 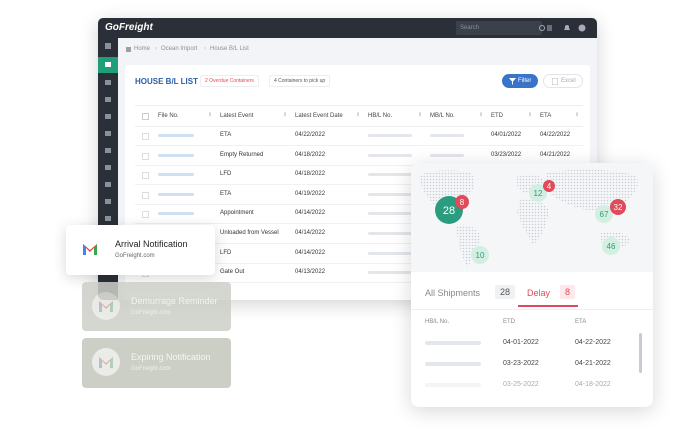 I want to click on breadcrumb-item: Ocean Import, so click(x=179, y=49).